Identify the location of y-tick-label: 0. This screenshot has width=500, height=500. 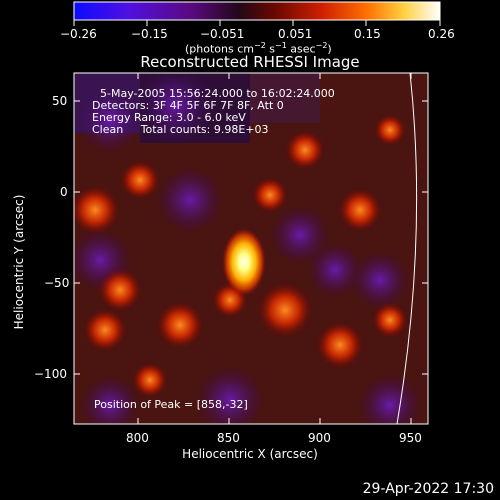
(64, 192).